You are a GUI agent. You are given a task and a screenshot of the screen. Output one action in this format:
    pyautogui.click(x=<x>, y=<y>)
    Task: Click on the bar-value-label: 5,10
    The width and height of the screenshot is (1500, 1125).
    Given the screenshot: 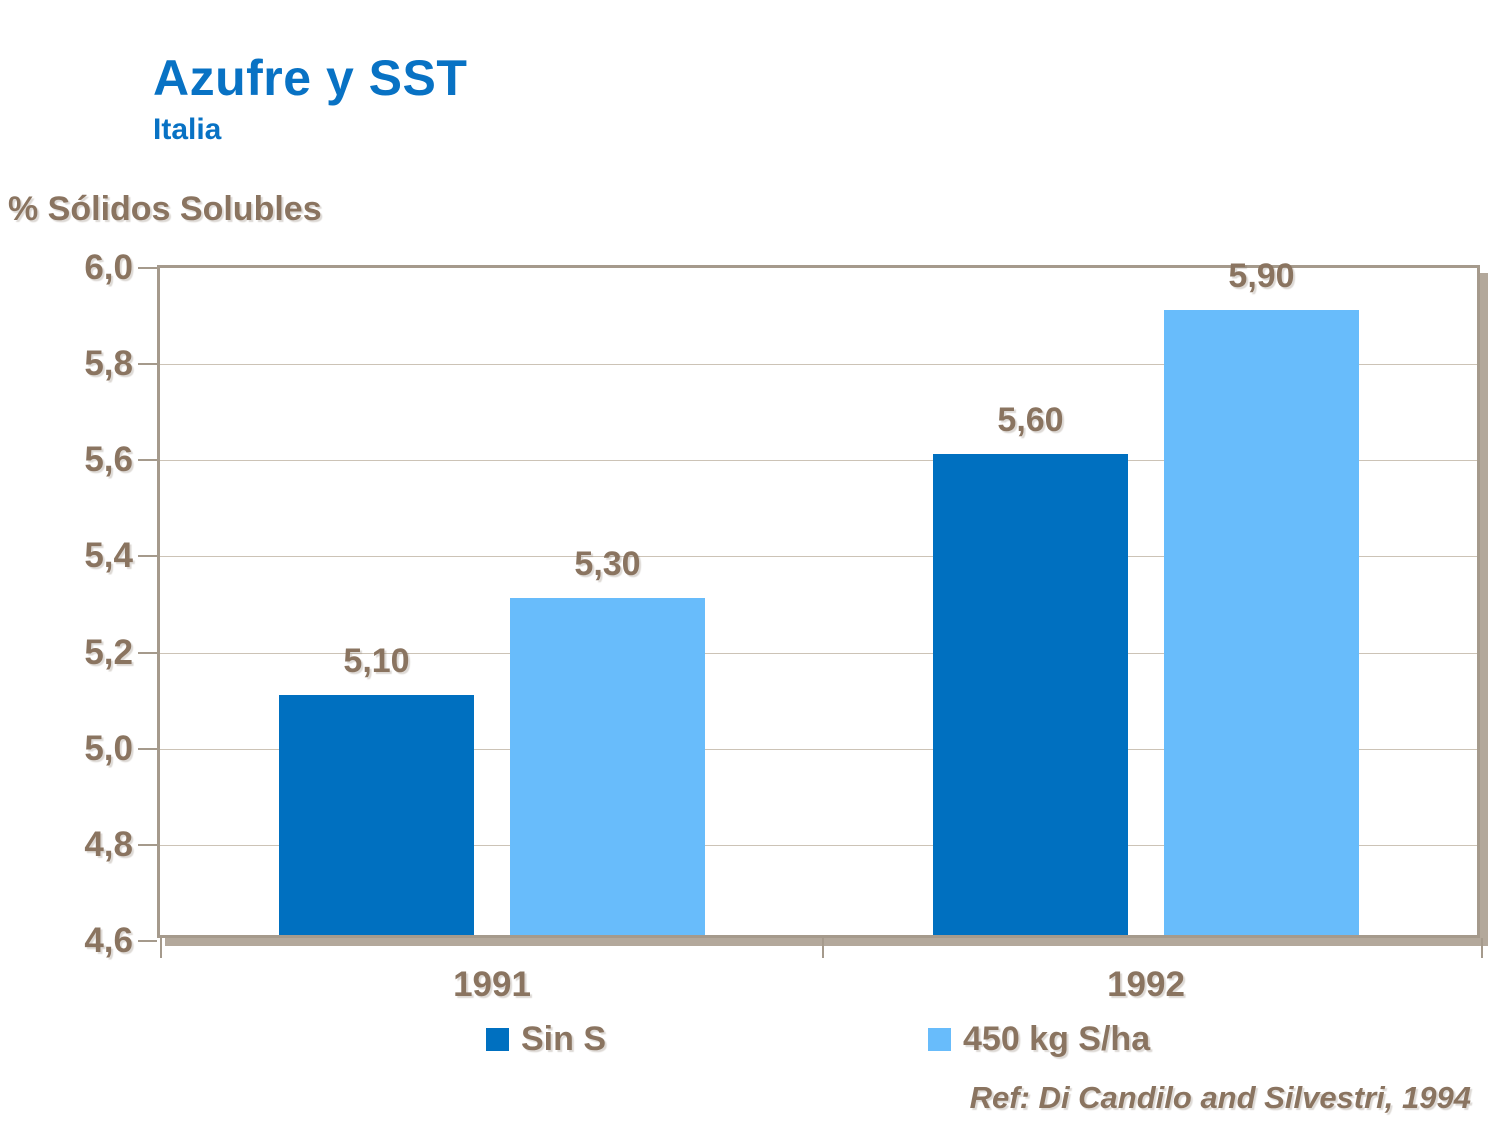 What is the action you would take?
    pyautogui.click(x=376, y=661)
    